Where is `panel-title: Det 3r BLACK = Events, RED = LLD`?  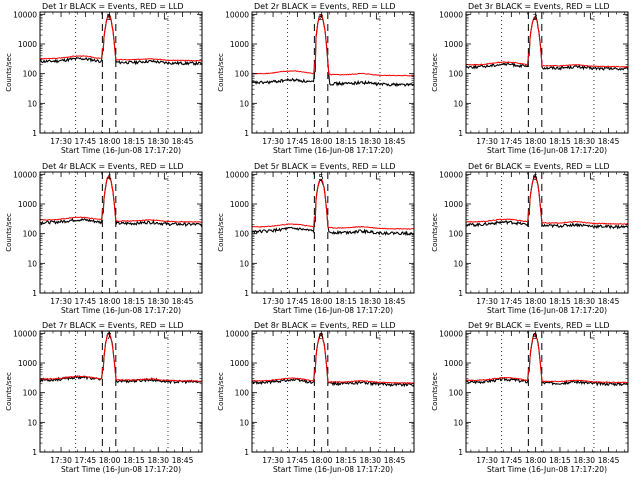 panel-title: Det 3r BLACK = Events, RED = LLD is located at coordinates (539, 6).